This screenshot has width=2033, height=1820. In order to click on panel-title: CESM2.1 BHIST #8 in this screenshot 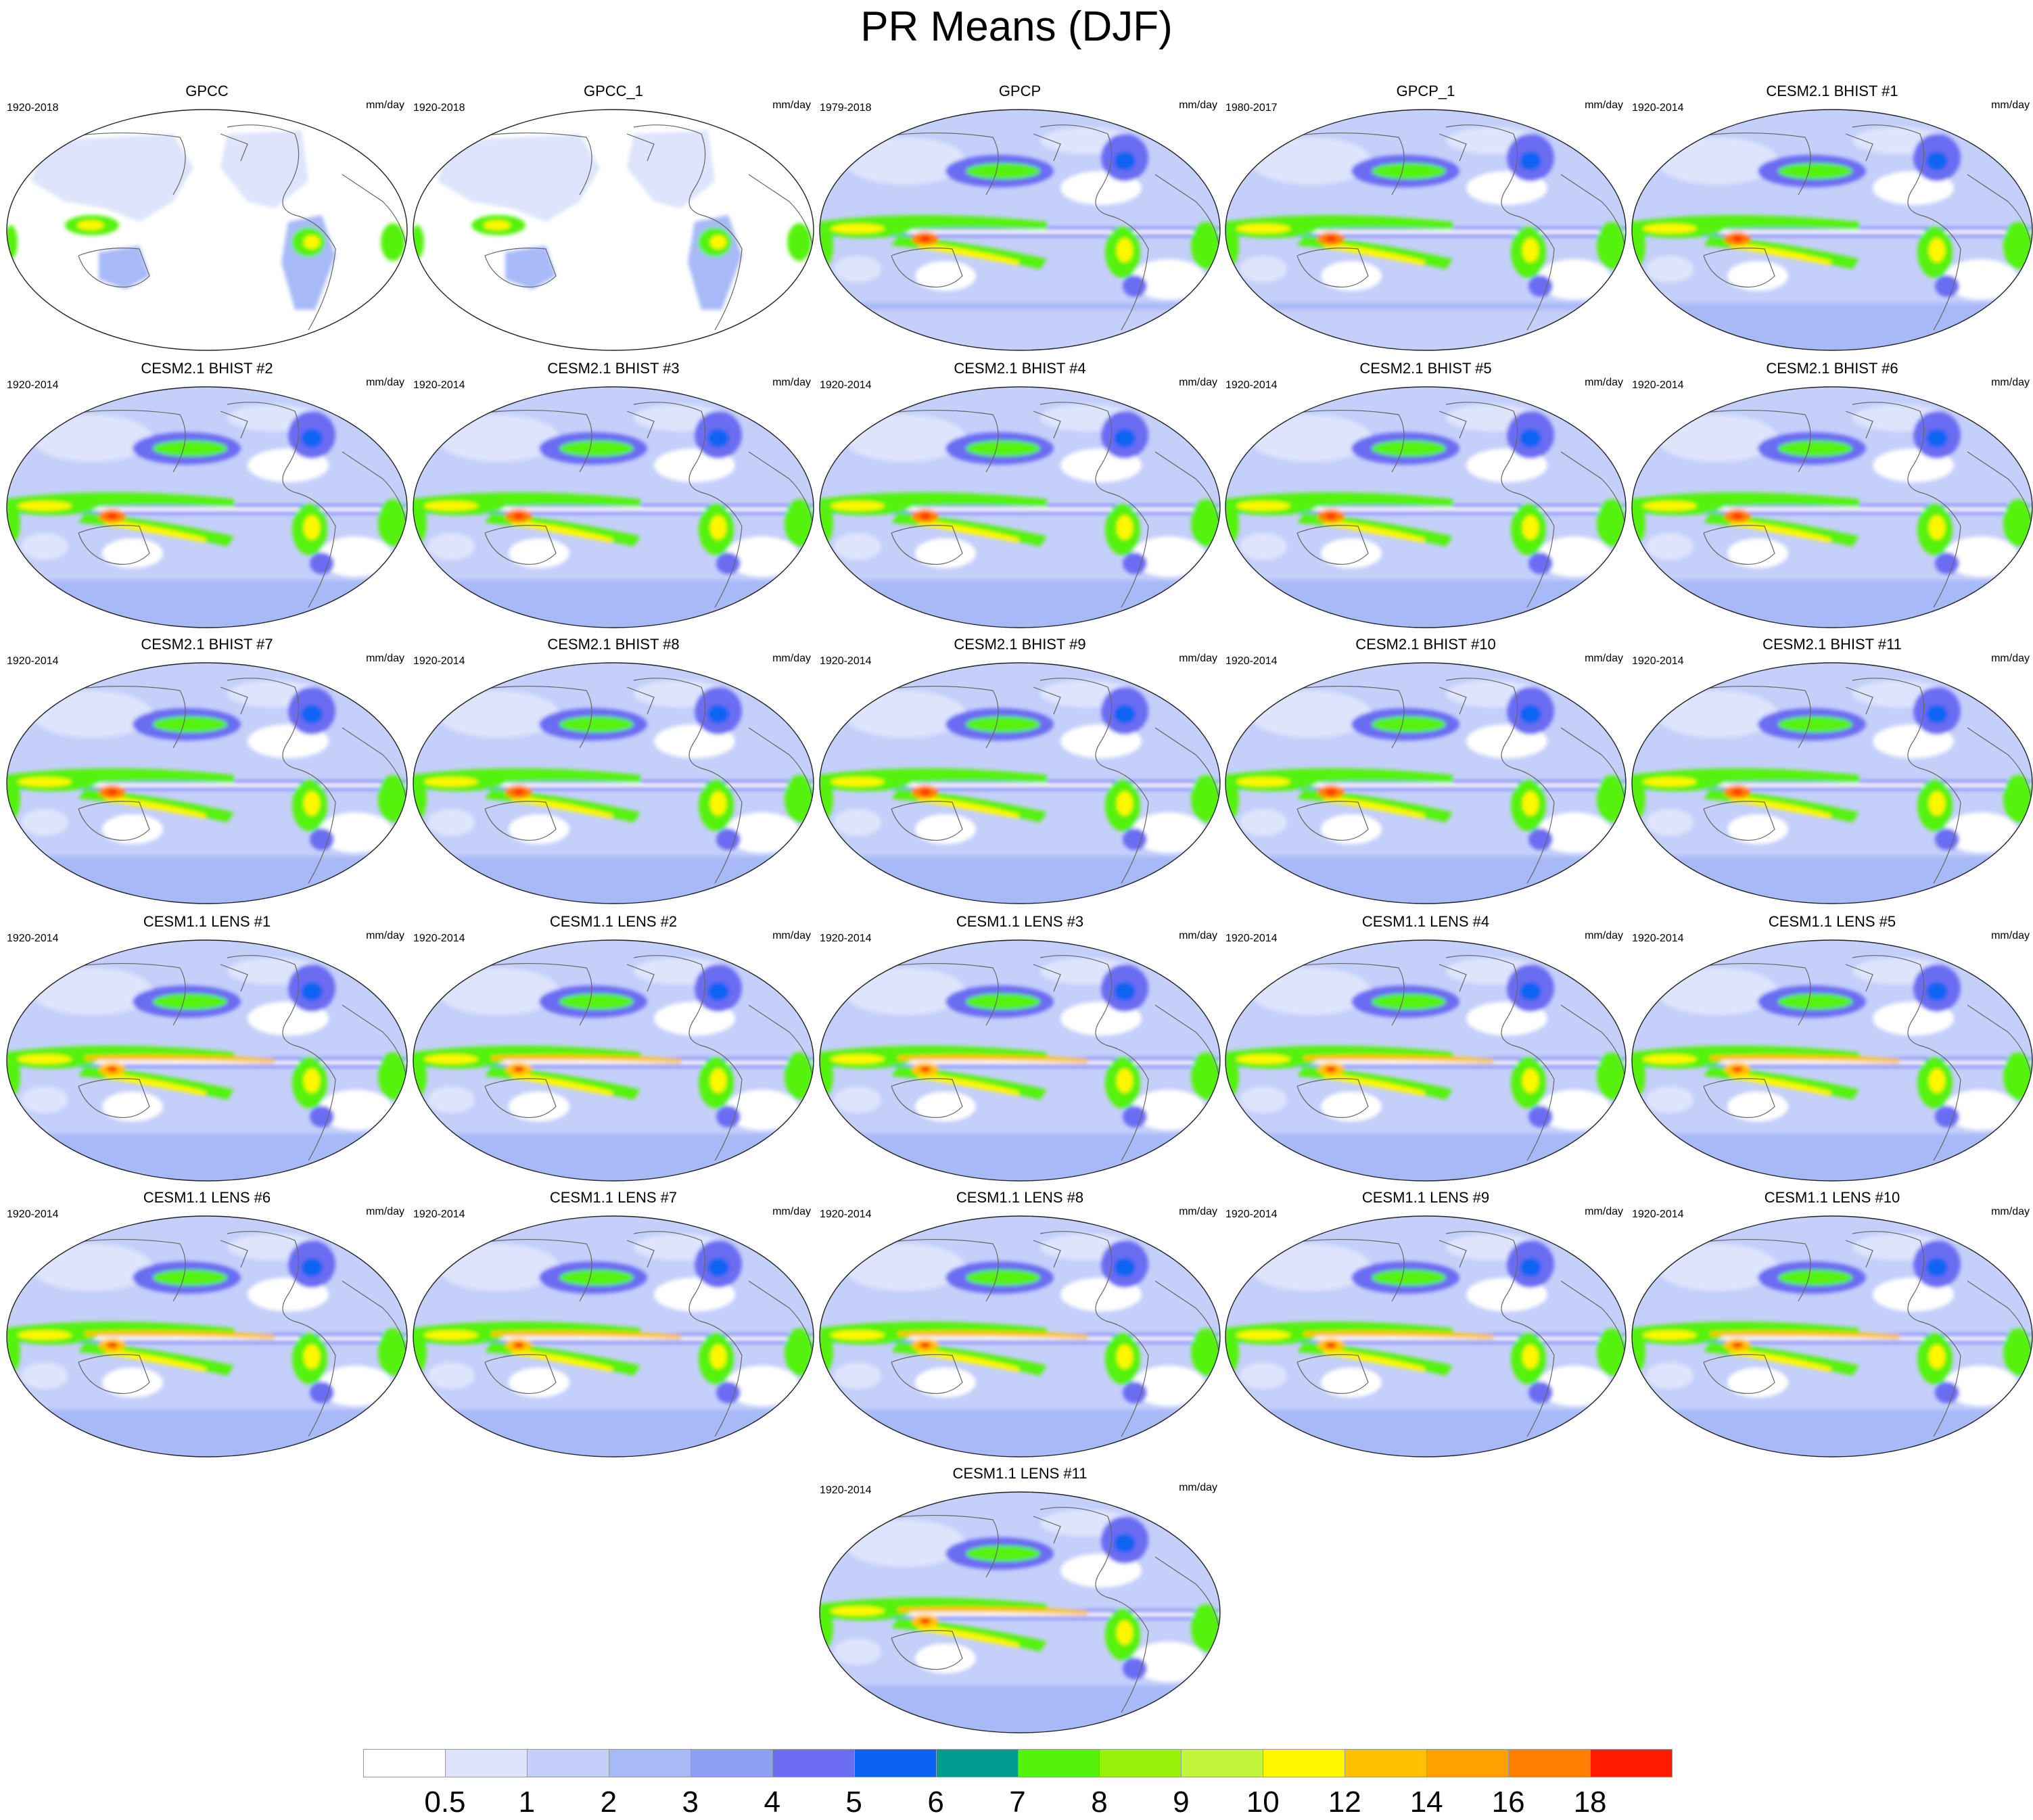, I will do `click(613, 645)`.